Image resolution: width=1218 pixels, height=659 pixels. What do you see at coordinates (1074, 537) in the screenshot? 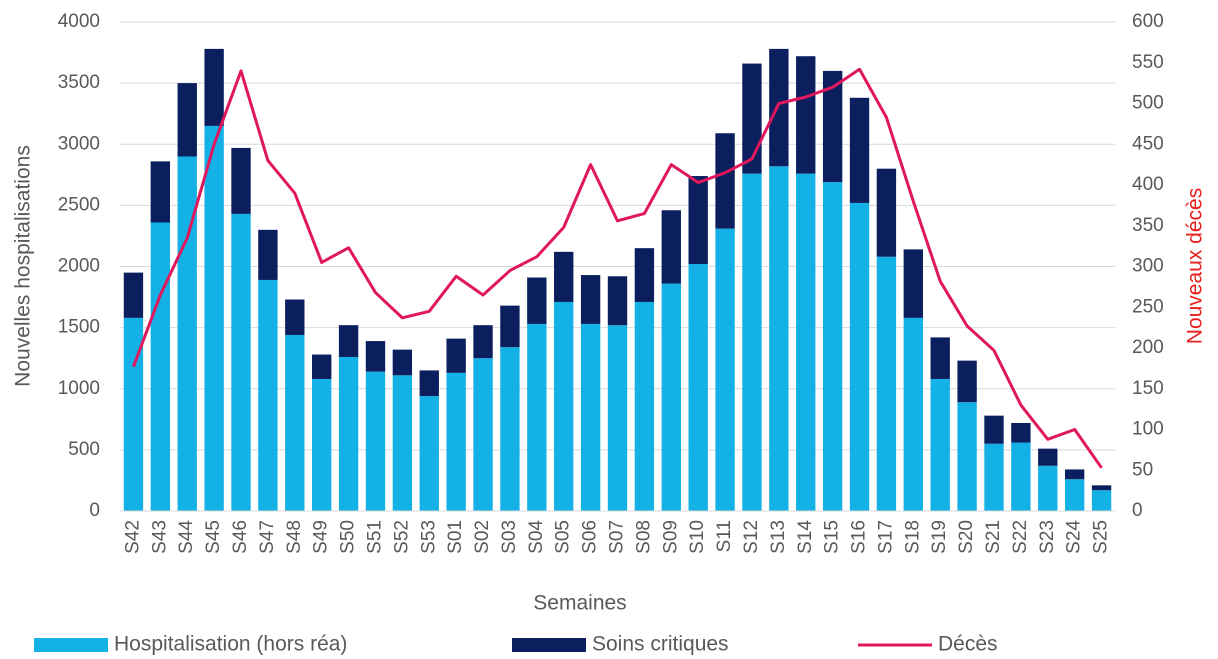
I see `x-tick-label: S24` at bounding box center [1074, 537].